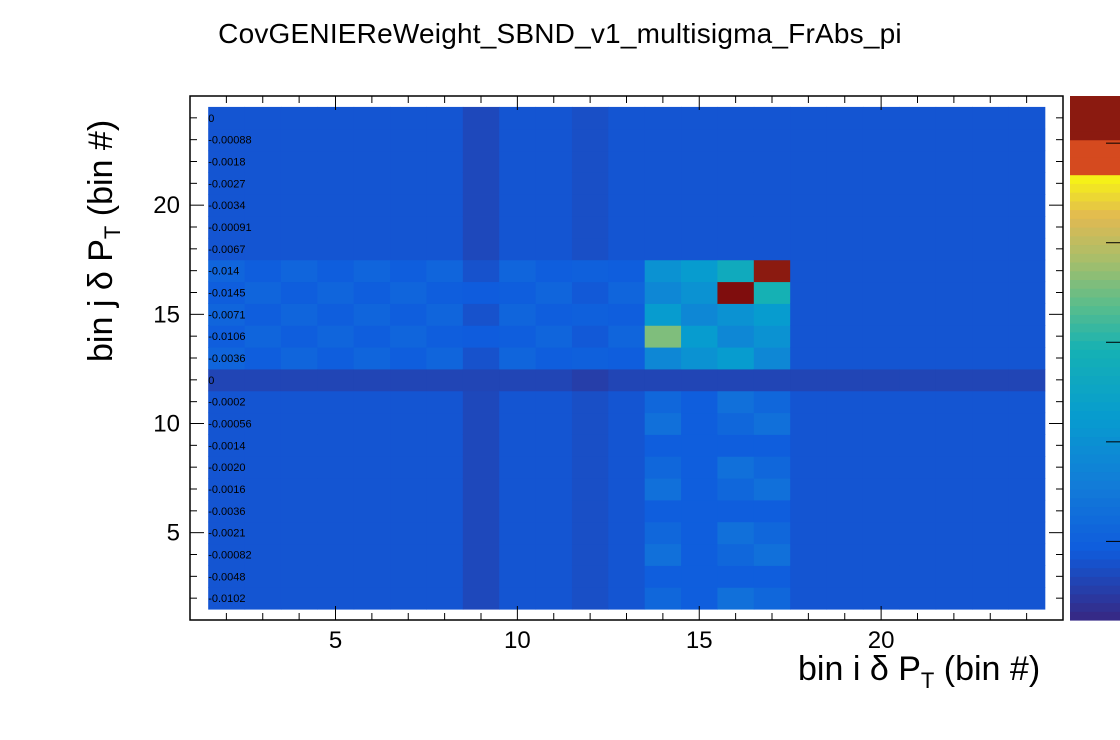  I want to click on y-tick-label: 20, so click(166, 205).